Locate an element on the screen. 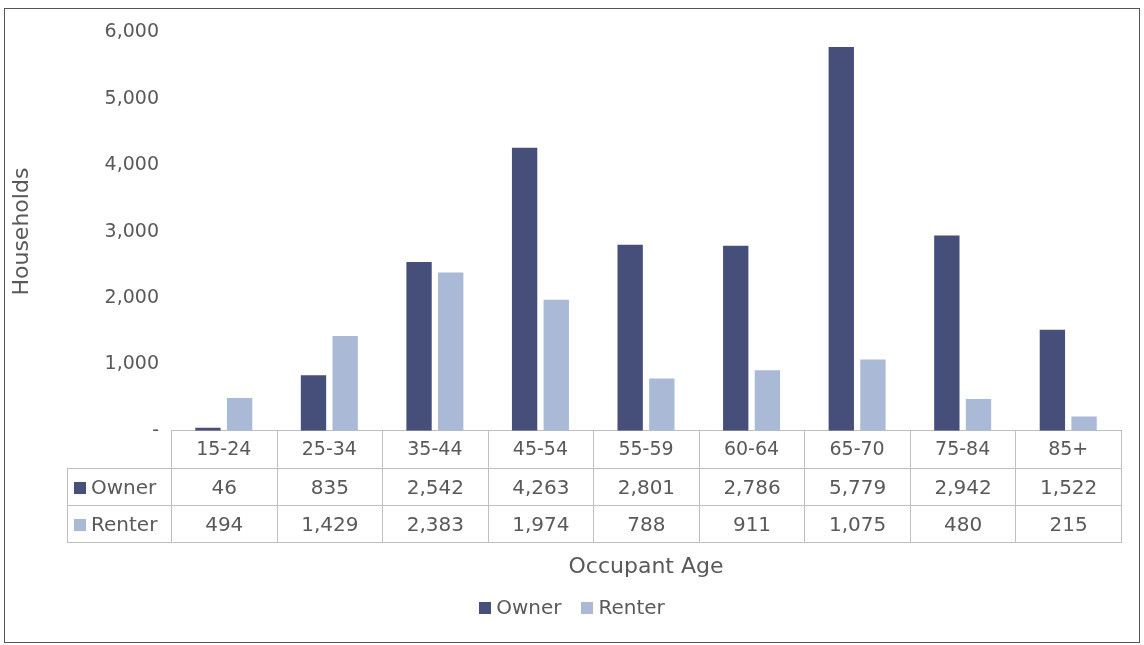 This screenshot has width=1144, height=645. data-label: 788 is located at coordinates (646, 524).